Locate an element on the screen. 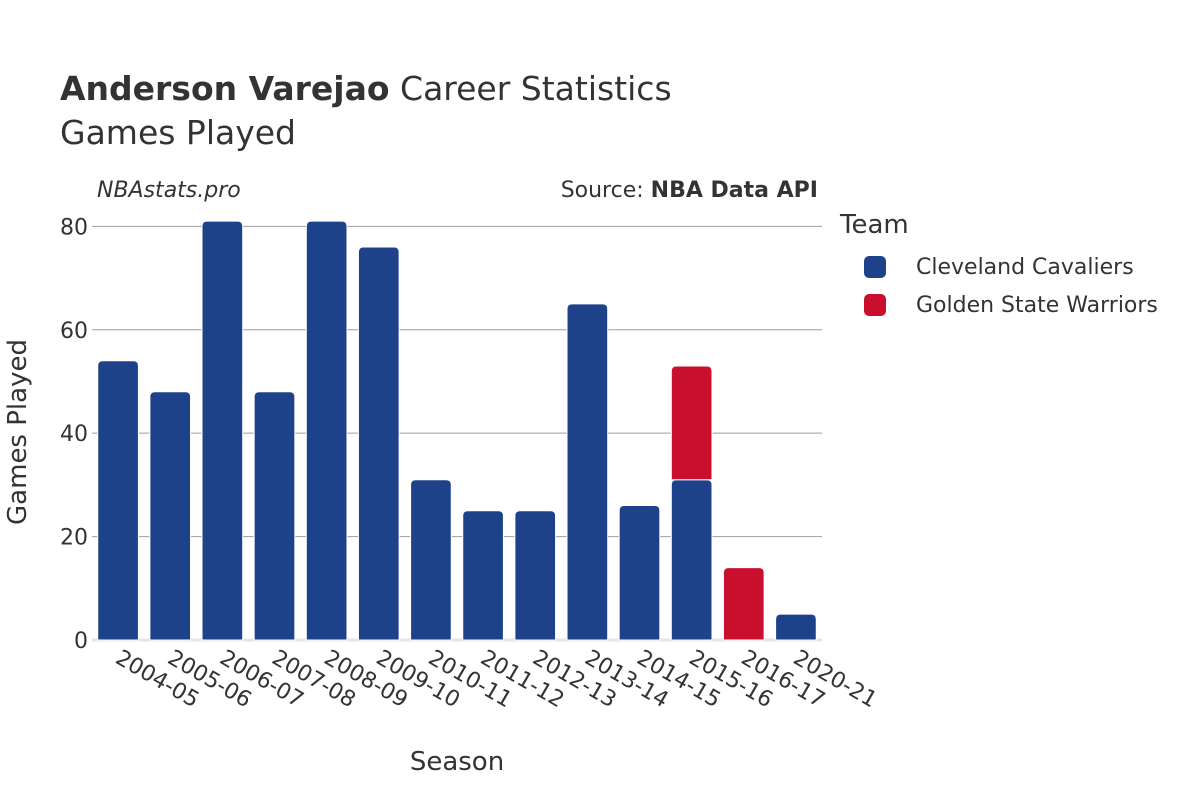 This screenshot has width=1200, height=800. title-suffix: Career Statistics is located at coordinates (530, 88).